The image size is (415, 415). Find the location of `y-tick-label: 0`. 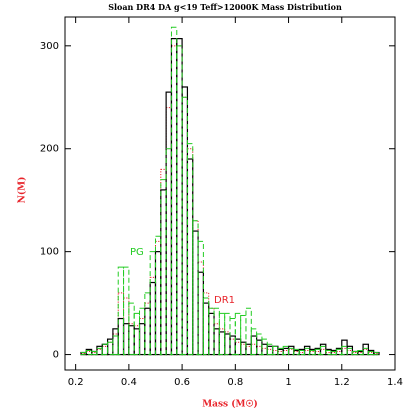

y-tick-label: 0 is located at coordinates (56, 355).